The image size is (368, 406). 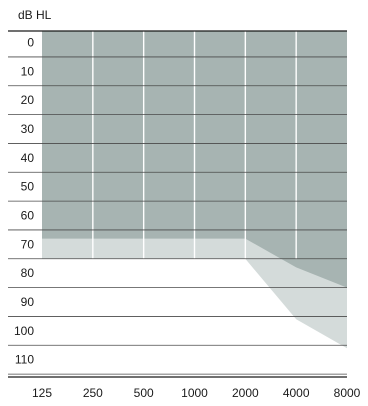 I want to click on y-tick-label-10: 10, so click(x=28, y=71).